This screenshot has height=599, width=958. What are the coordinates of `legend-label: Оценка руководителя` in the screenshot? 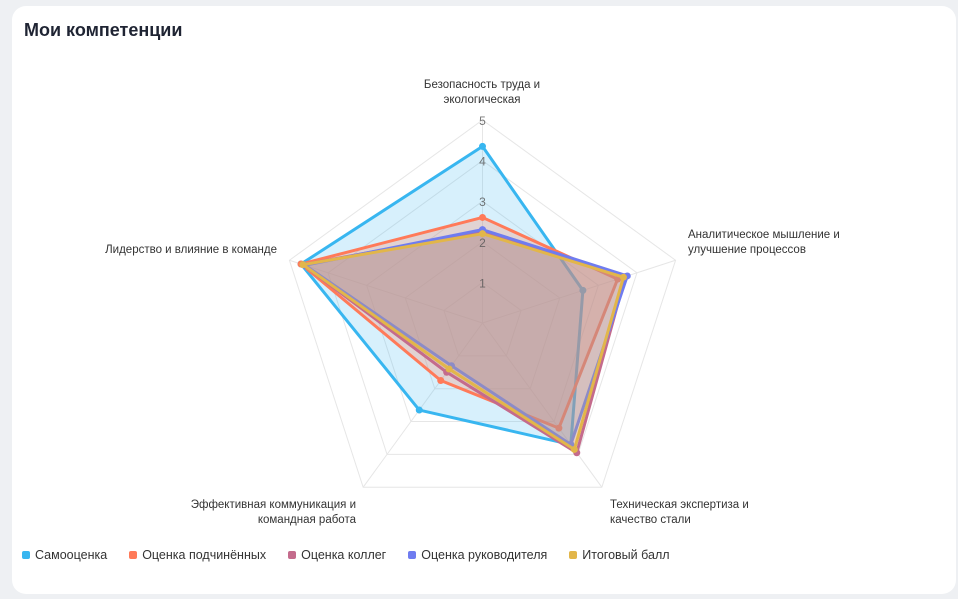 It's located at (484, 555).